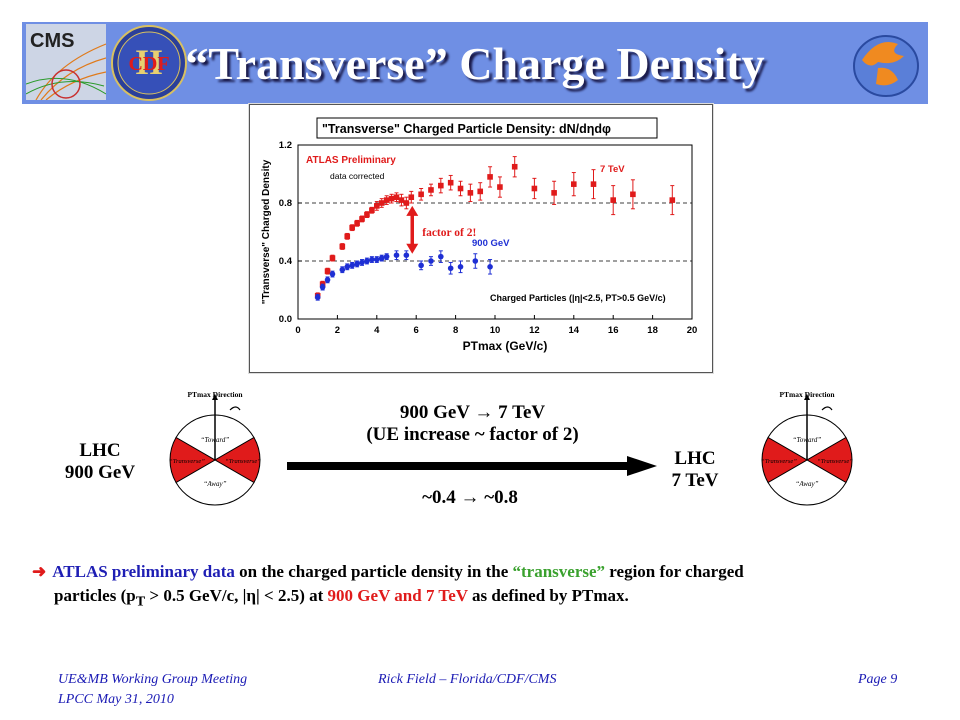  I want to click on bullet-line2f: as defined by PTmax., so click(548, 595).